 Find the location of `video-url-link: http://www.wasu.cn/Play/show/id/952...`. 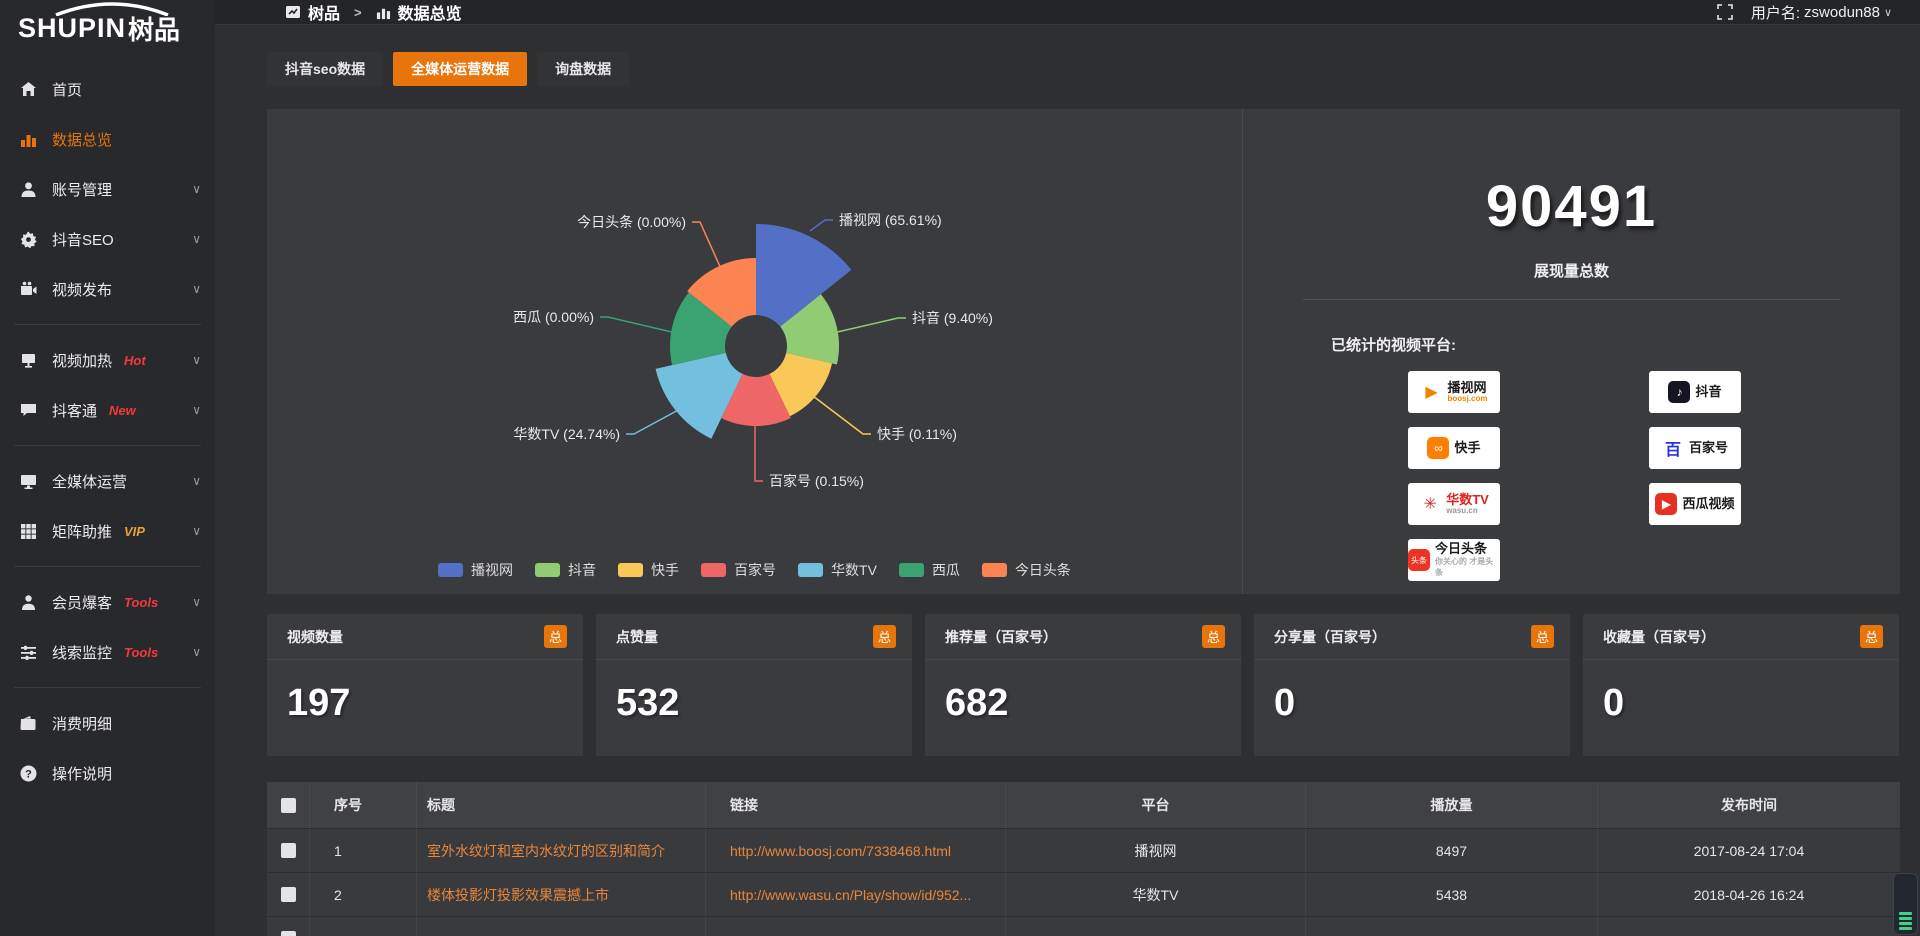

video-url-link: http://www.wasu.cn/Play/show/id/952... is located at coordinates (851, 894).